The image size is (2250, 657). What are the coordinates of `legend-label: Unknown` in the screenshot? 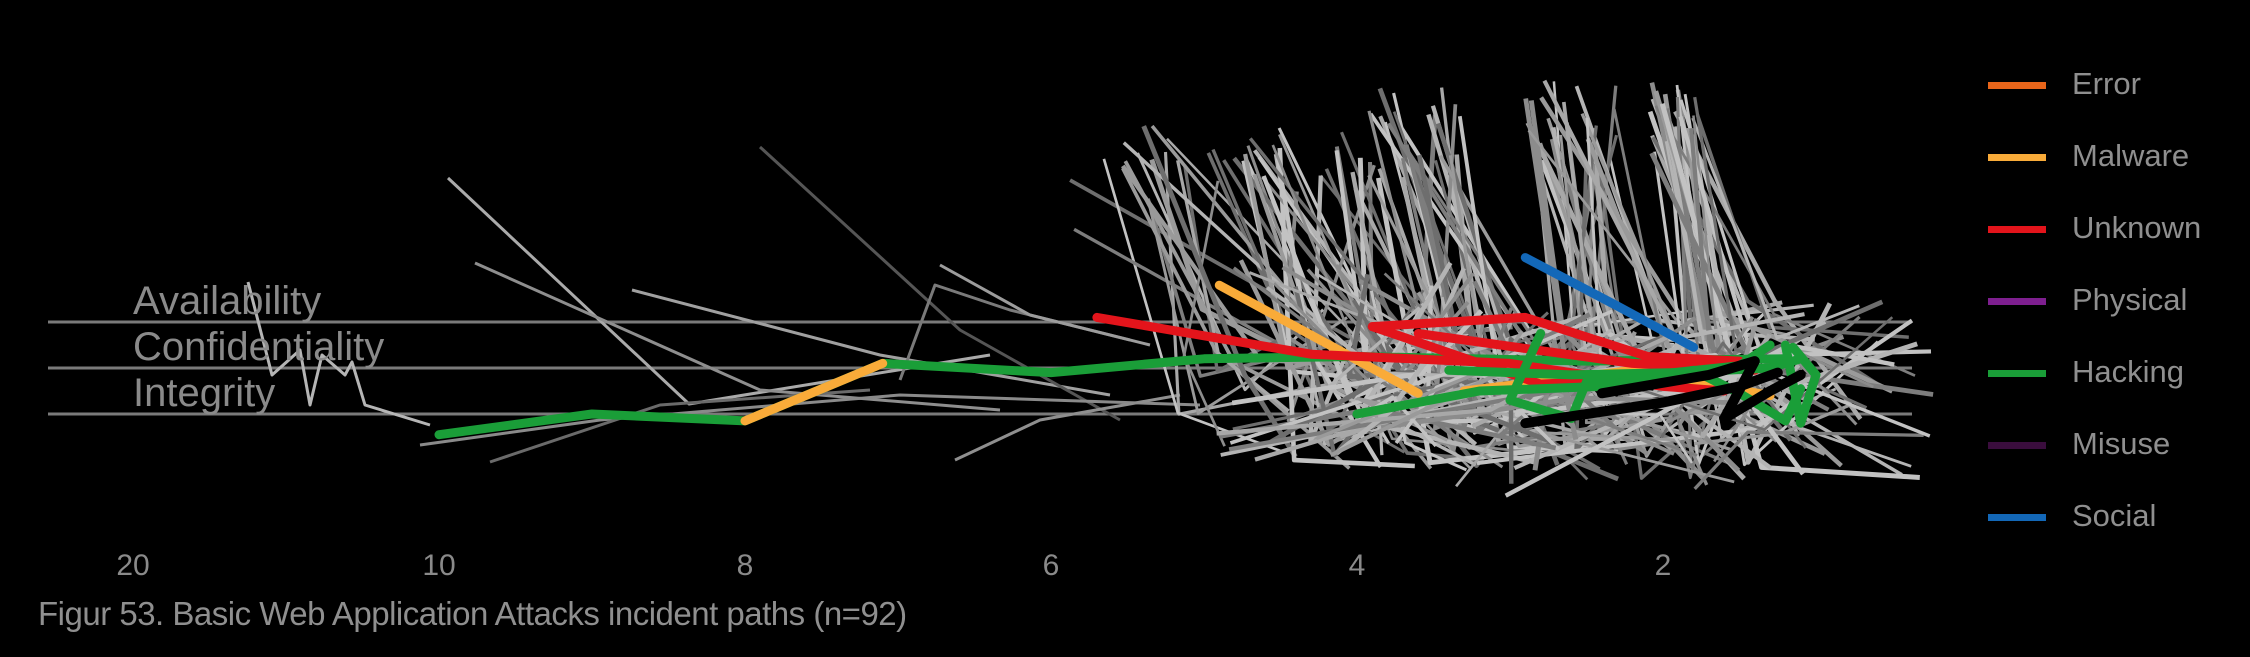 It's located at (2137, 227).